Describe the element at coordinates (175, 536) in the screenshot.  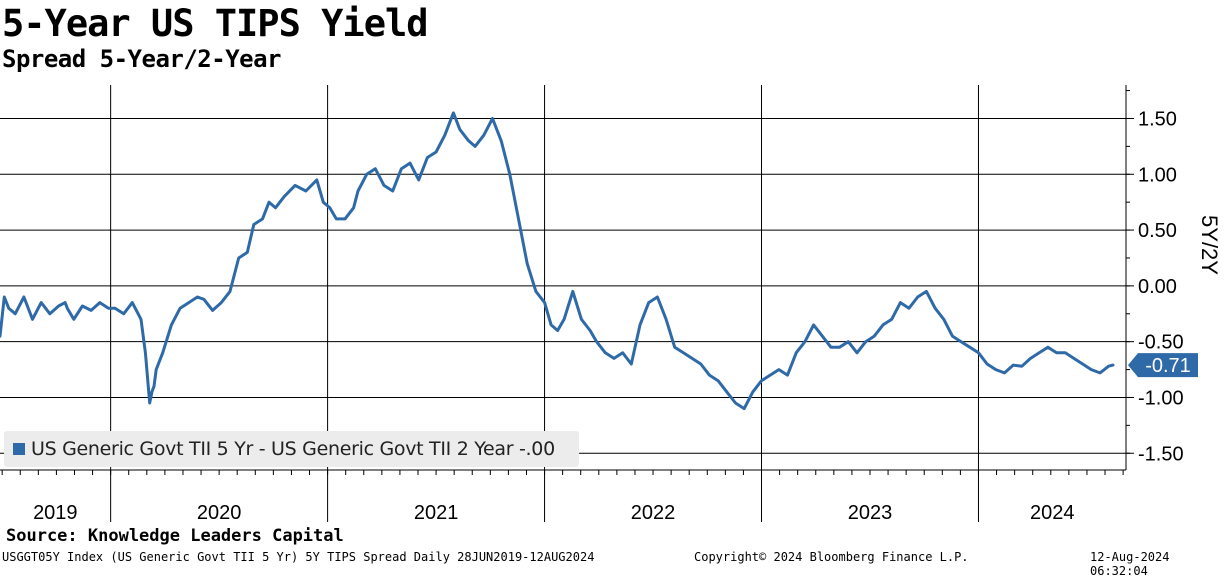
I see `source-note: Source: Knowledge Leaders Capital` at that location.